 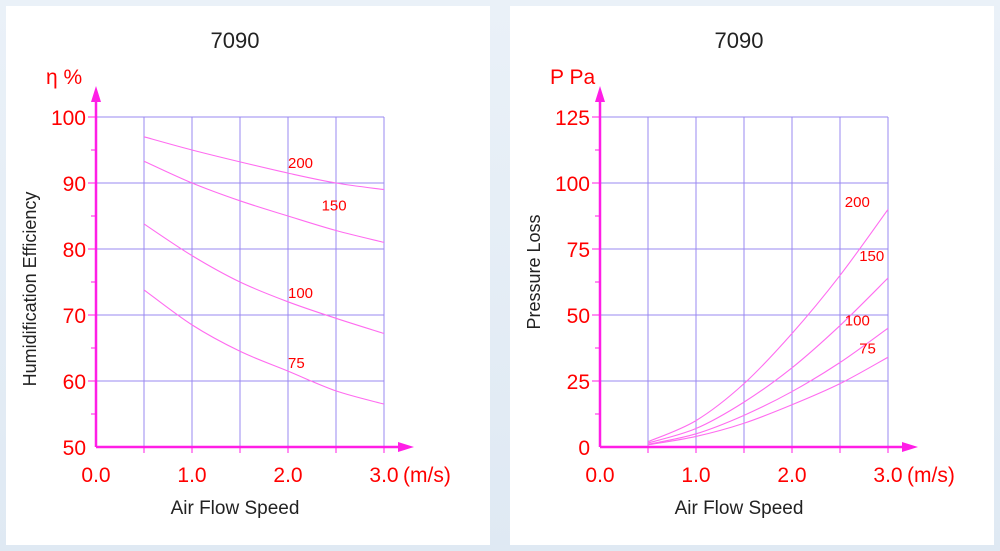 What do you see at coordinates (30, 289) in the screenshot?
I see `y-axis-title: Humidification Efficiency` at bounding box center [30, 289].